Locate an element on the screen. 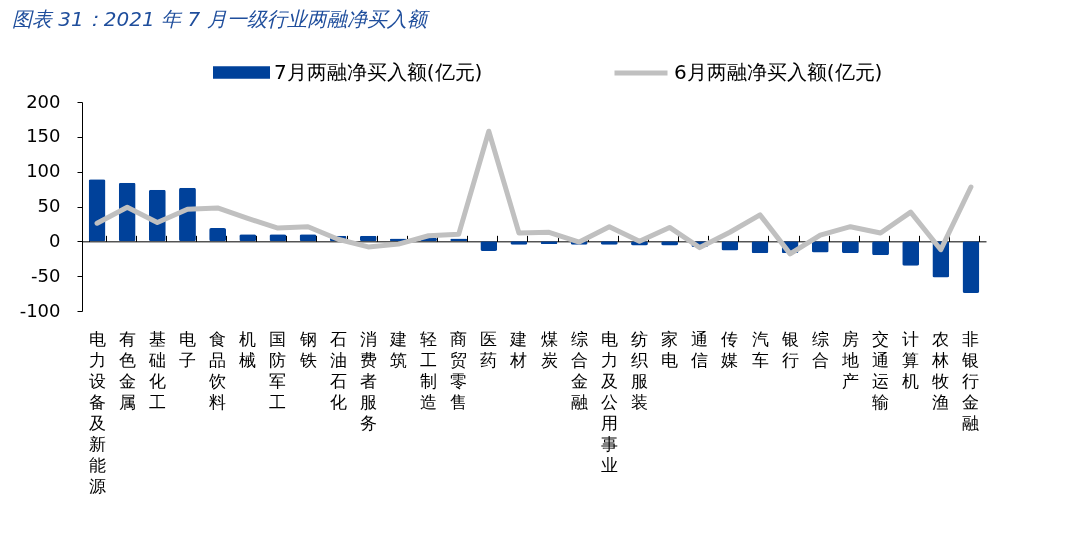  x-tick-label: 煤炭 is located at coordinates (549, 349).